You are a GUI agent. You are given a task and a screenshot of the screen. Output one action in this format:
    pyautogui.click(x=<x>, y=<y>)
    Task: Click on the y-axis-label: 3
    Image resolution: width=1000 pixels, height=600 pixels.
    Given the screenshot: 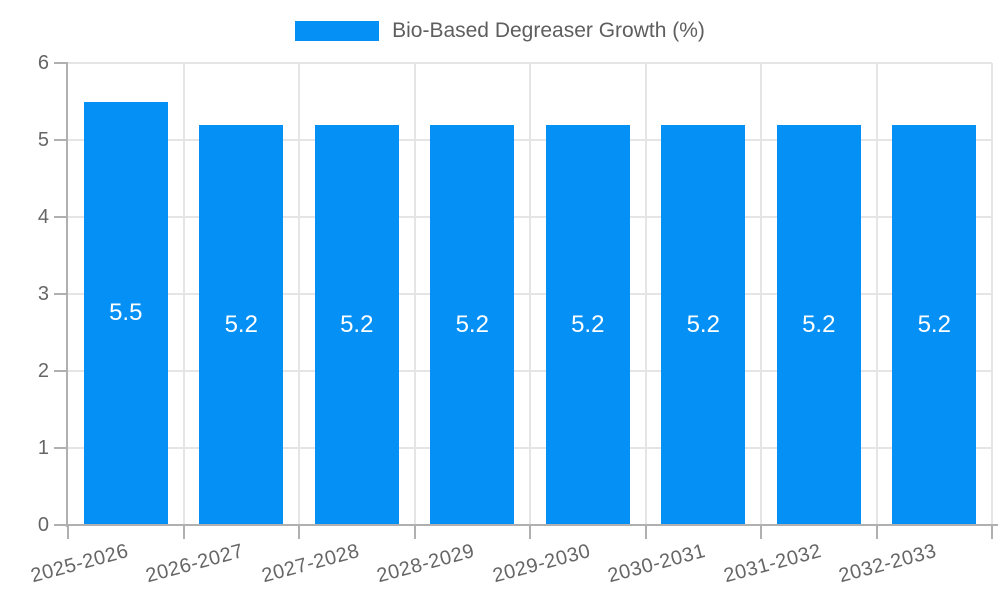 What is the action you would take?
    pyautogui.click(x=43, y=294)
    